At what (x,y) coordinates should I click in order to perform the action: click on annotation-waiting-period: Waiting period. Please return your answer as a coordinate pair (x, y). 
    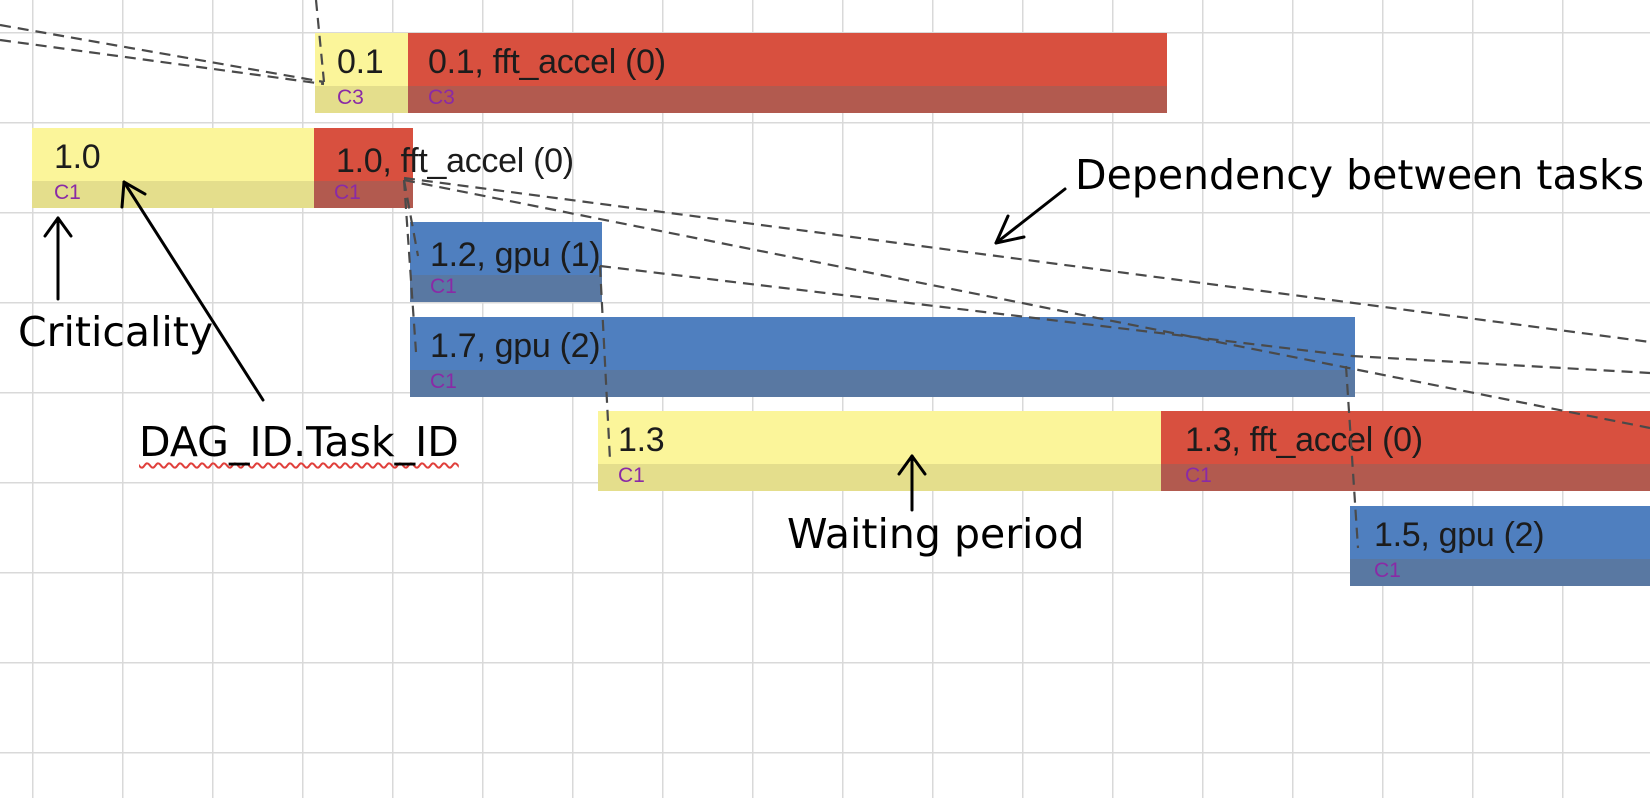
    Looking at the image, I should click on (936, 534).